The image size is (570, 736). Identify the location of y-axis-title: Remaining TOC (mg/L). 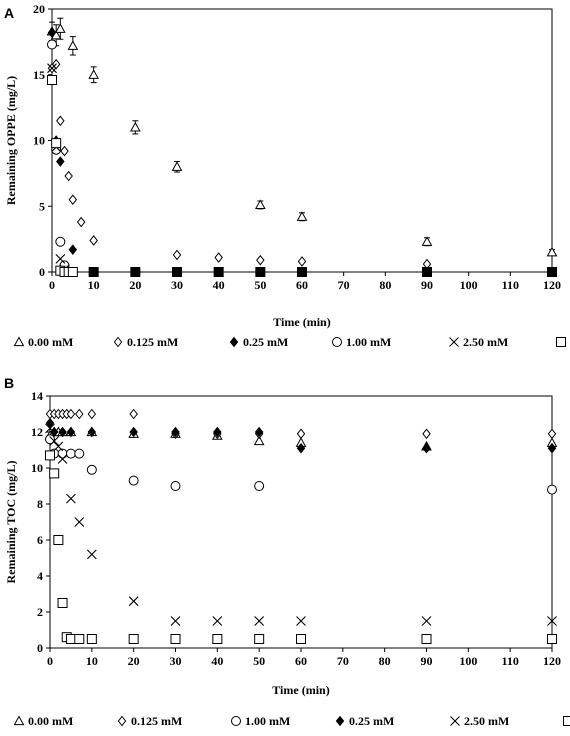
(11, 522).